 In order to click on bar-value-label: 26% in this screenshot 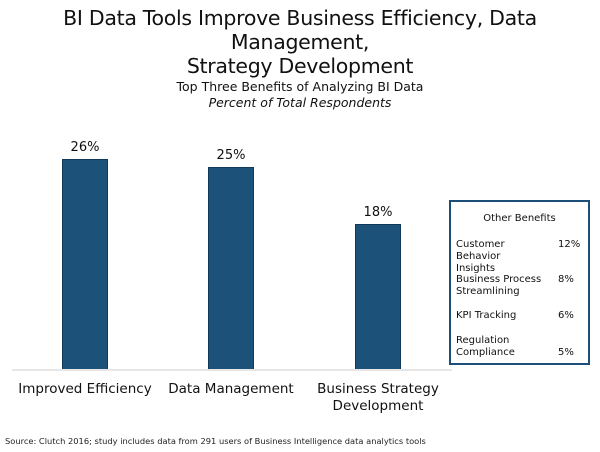, I will do `click(85, 147)`.